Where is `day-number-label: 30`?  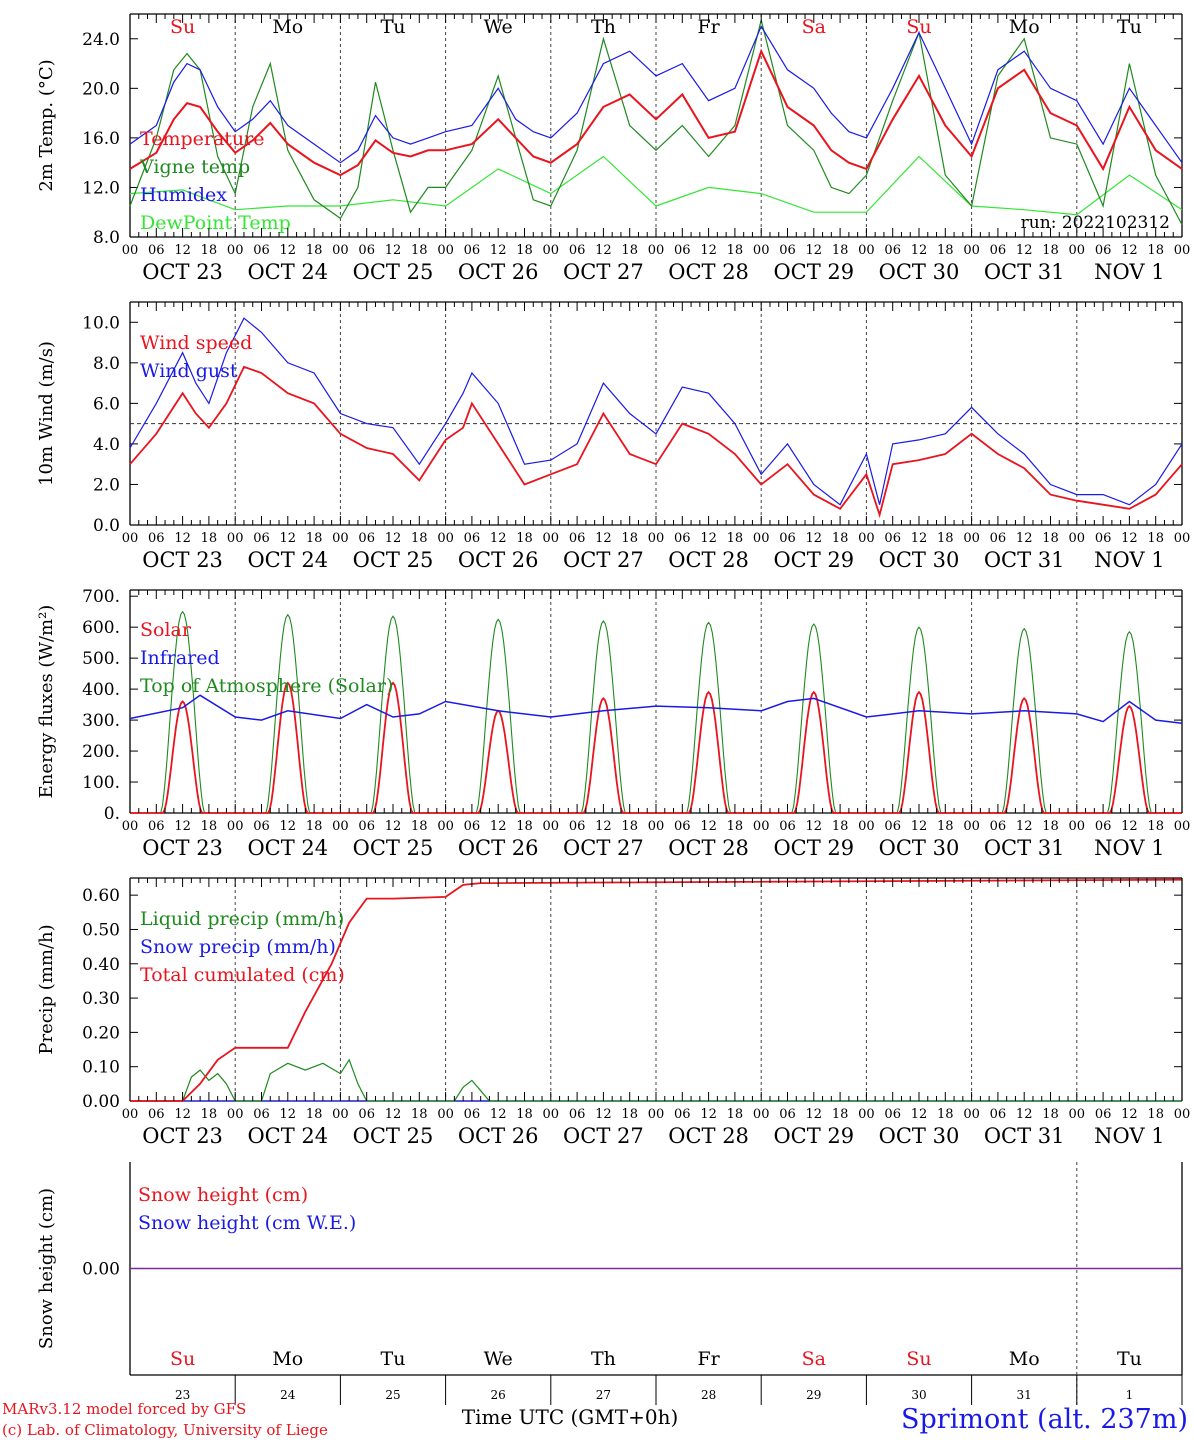 day-number-label: 30 is located at coordinates (918, 1395).